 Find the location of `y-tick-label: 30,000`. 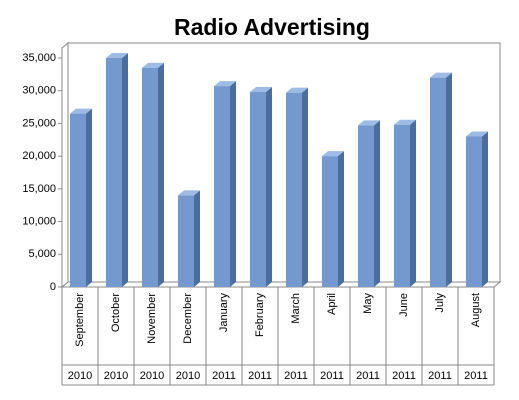

y-tick-label: 30,000 is located at coordinates (39, 91).